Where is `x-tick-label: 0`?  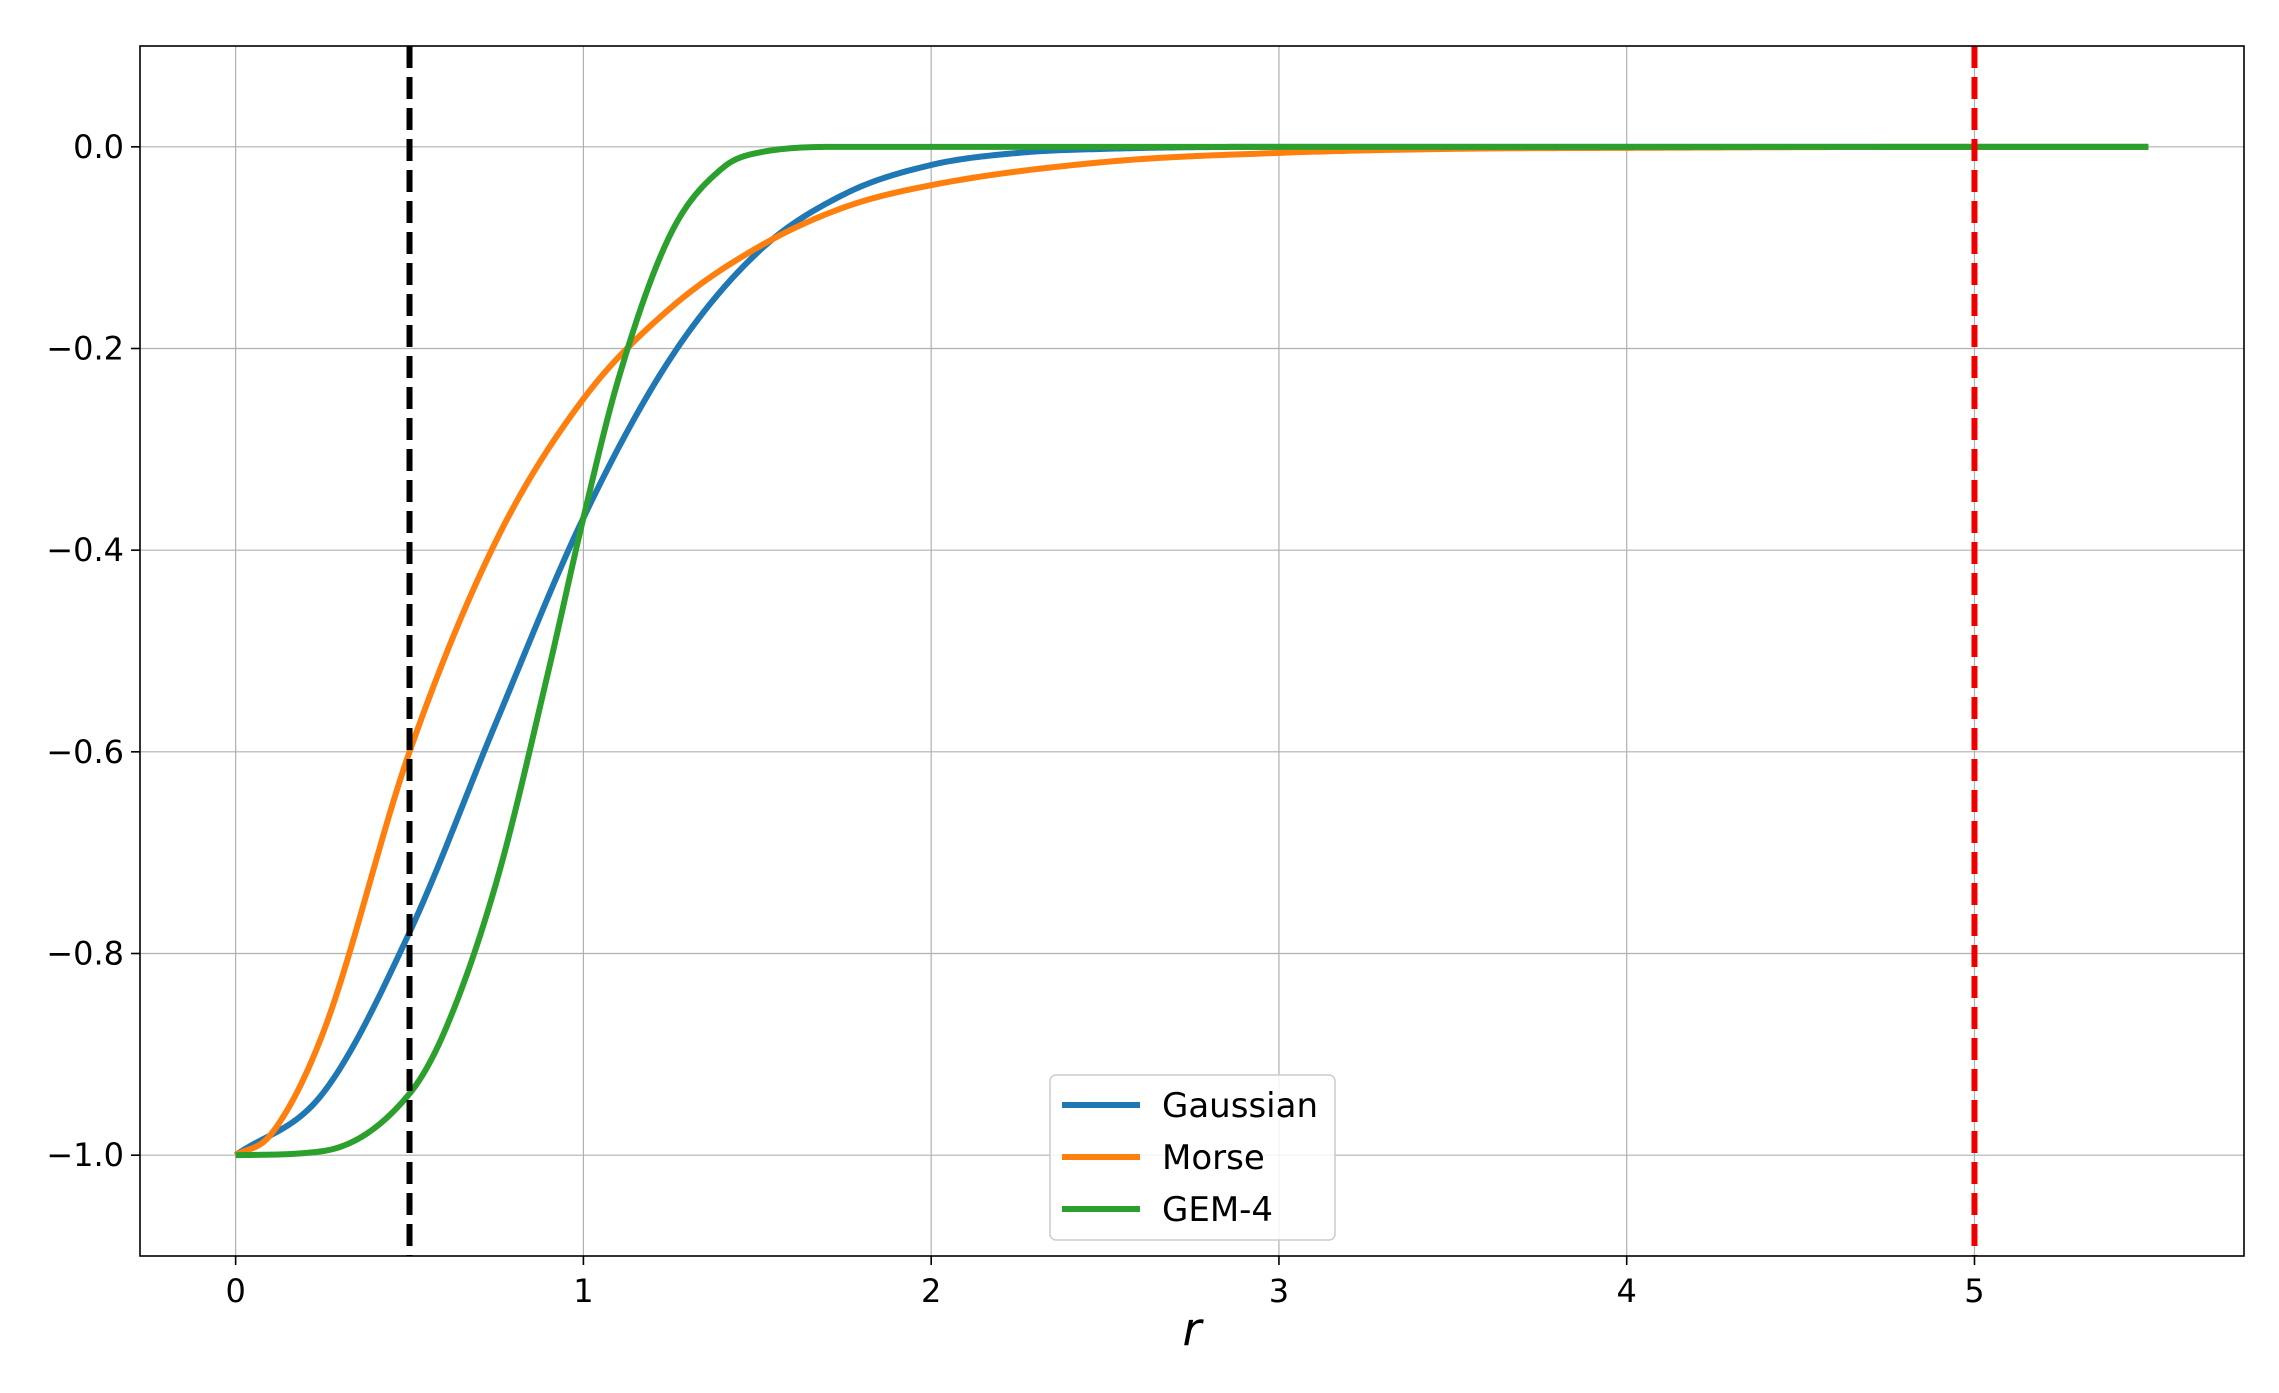 x-tick-label: 0 is located at coordinates (235, 1291).